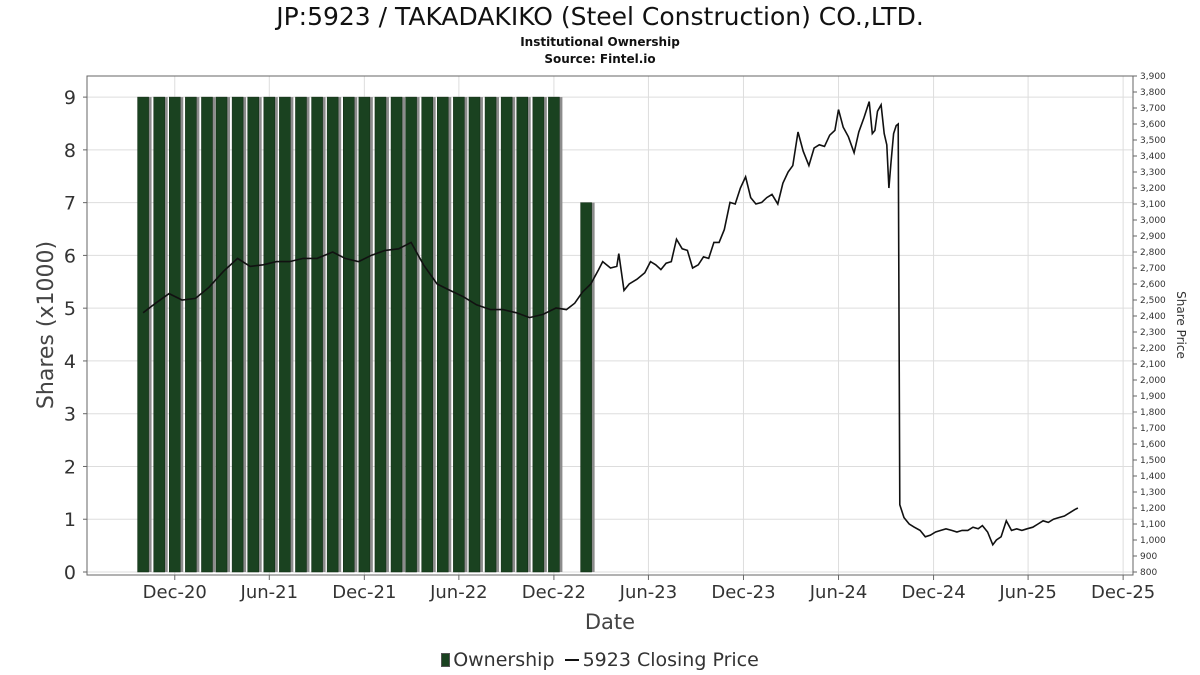 The width and height of the screenshot is (1200, 675). I want to click on x-tick-label: Jun-24, so click(838, 592).